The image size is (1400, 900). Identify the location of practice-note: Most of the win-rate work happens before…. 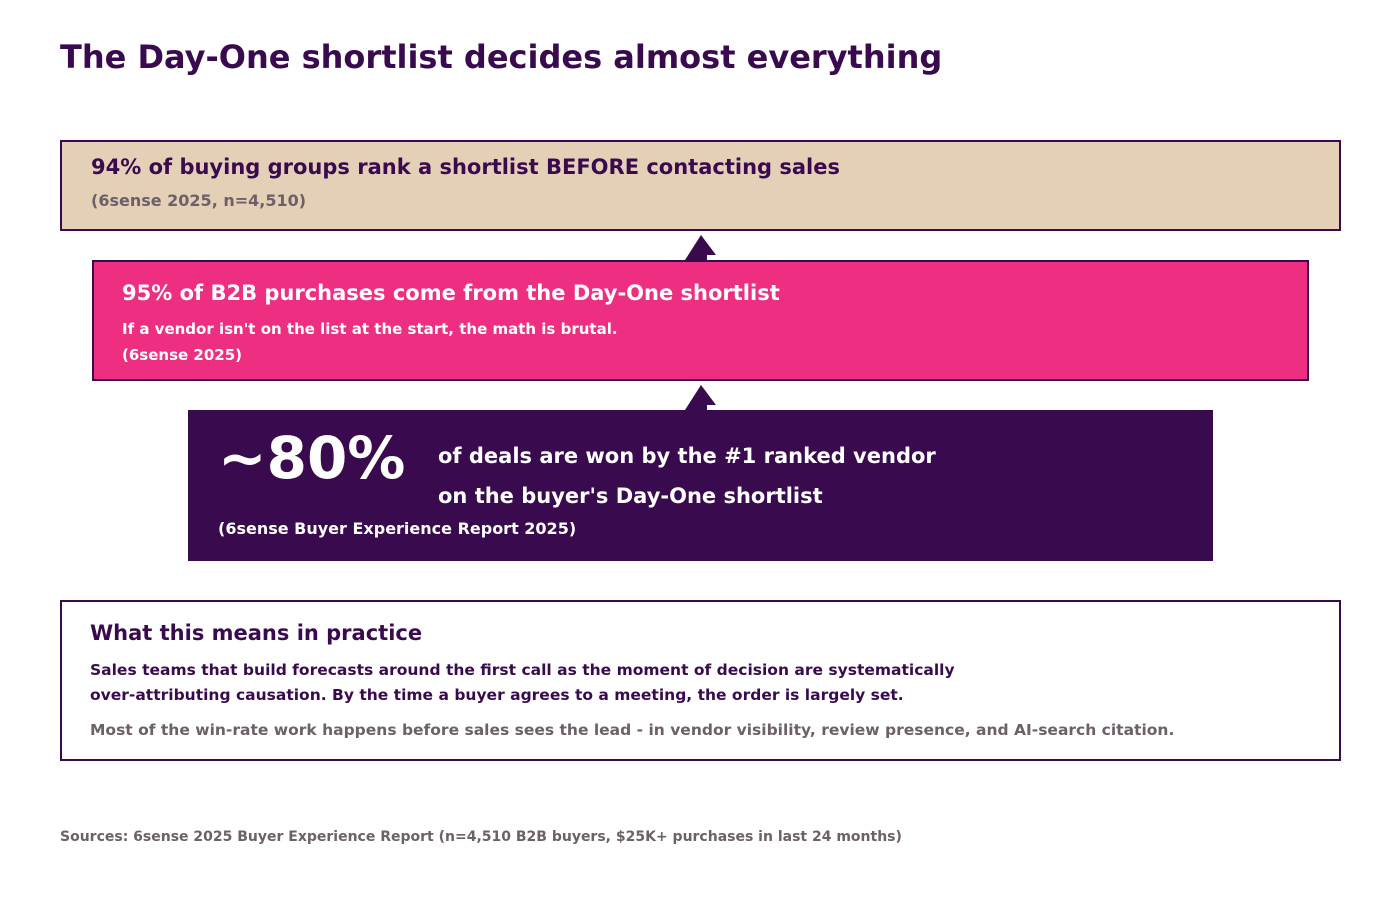
(632, 730).